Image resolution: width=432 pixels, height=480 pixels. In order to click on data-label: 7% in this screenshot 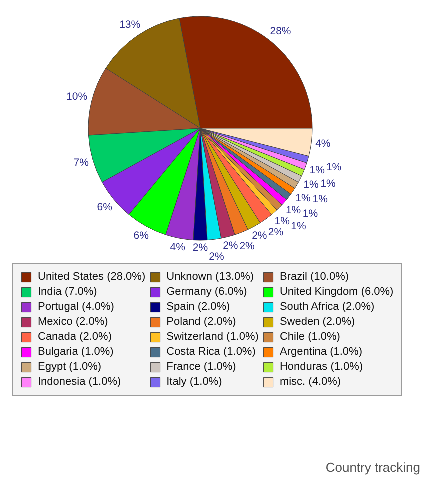, I will do `click(81, 163)`.